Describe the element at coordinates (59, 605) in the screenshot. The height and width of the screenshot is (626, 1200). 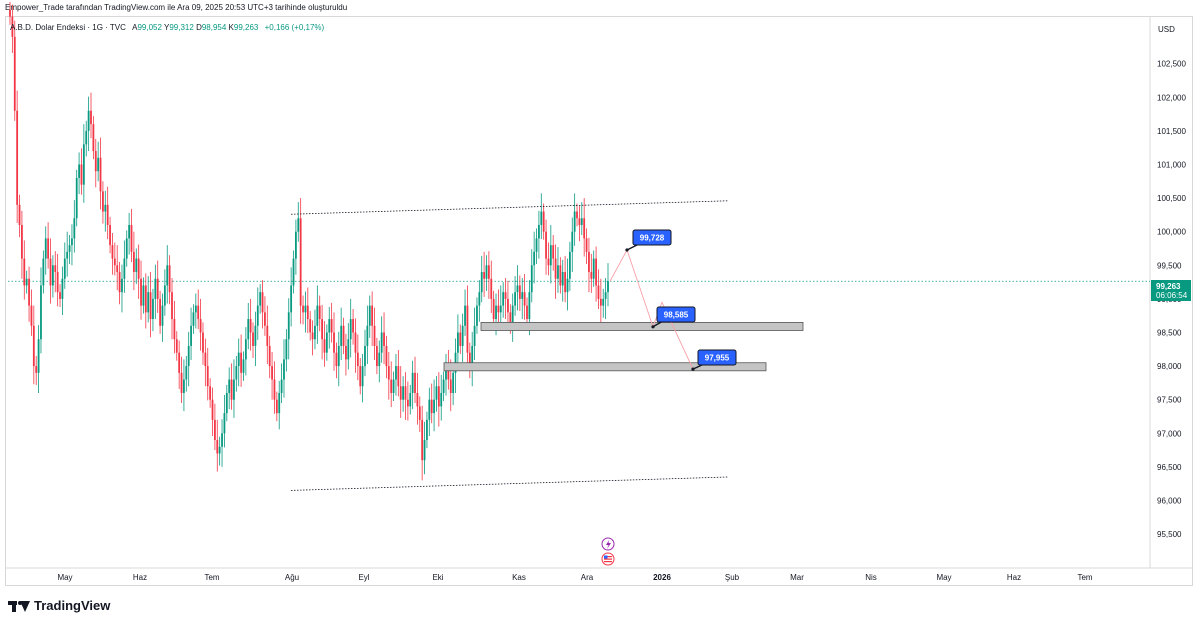
I see `tradingview-logo: TradingView` at that location.